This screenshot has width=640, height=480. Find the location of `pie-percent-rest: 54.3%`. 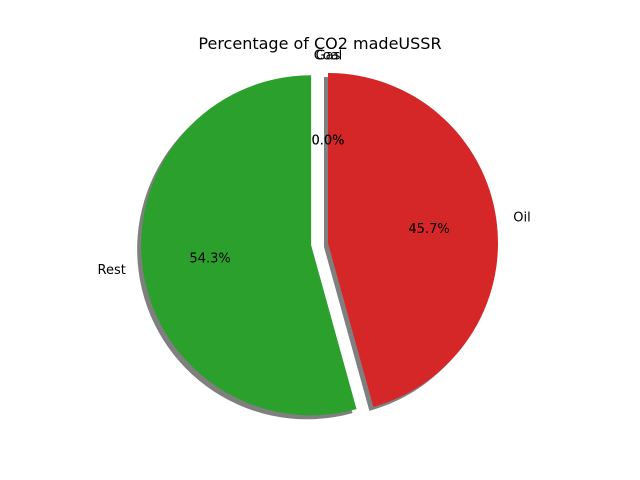

pie-percent-rest: 54.3% is located at coordinates (209, 259).